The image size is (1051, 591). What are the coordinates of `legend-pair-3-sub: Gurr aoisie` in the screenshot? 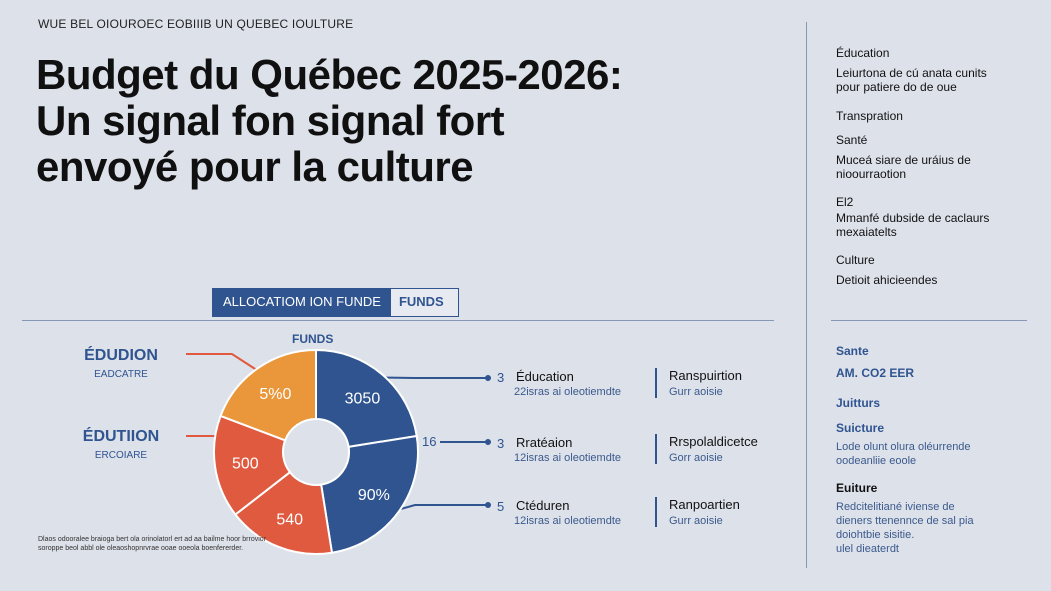 It's located at (696, 521).